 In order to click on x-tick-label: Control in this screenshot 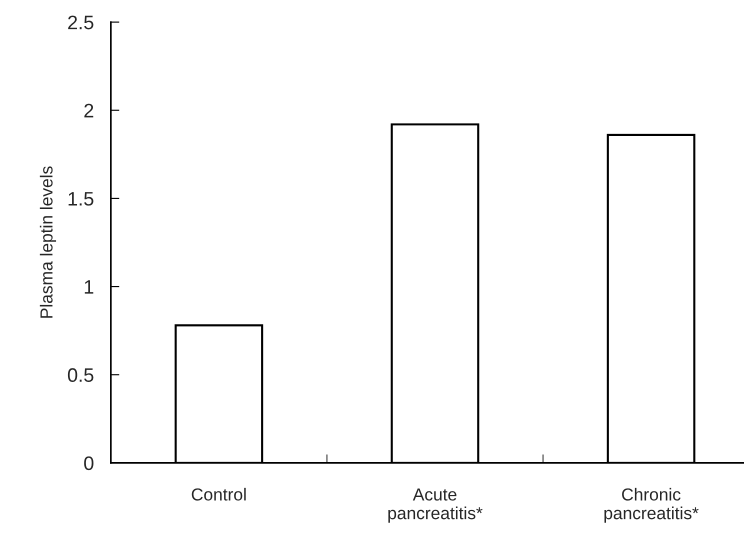, I will do `click(219, 494)`.